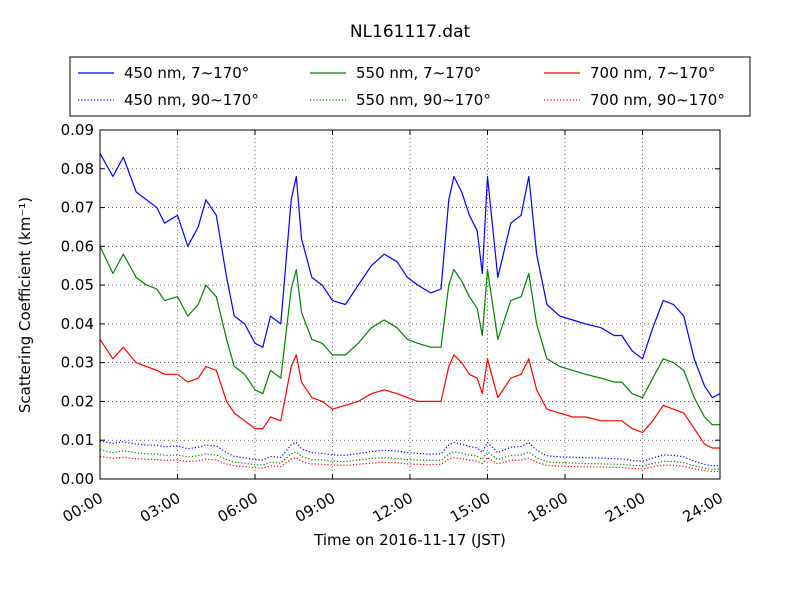 The image size is (800, 600). I want to click on x-tick-label: 06:00, so click(238, 507).